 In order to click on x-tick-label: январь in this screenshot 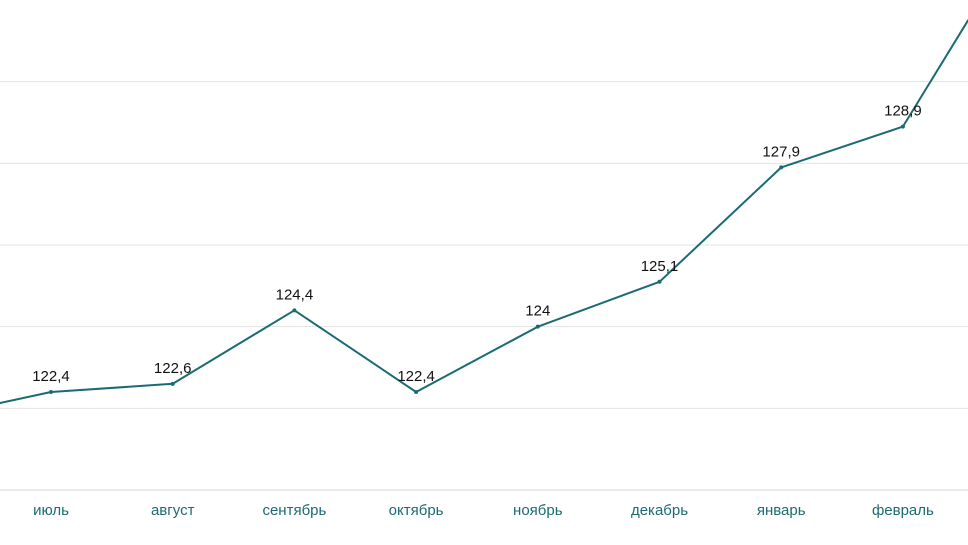, I will do `click(781, 510)`.